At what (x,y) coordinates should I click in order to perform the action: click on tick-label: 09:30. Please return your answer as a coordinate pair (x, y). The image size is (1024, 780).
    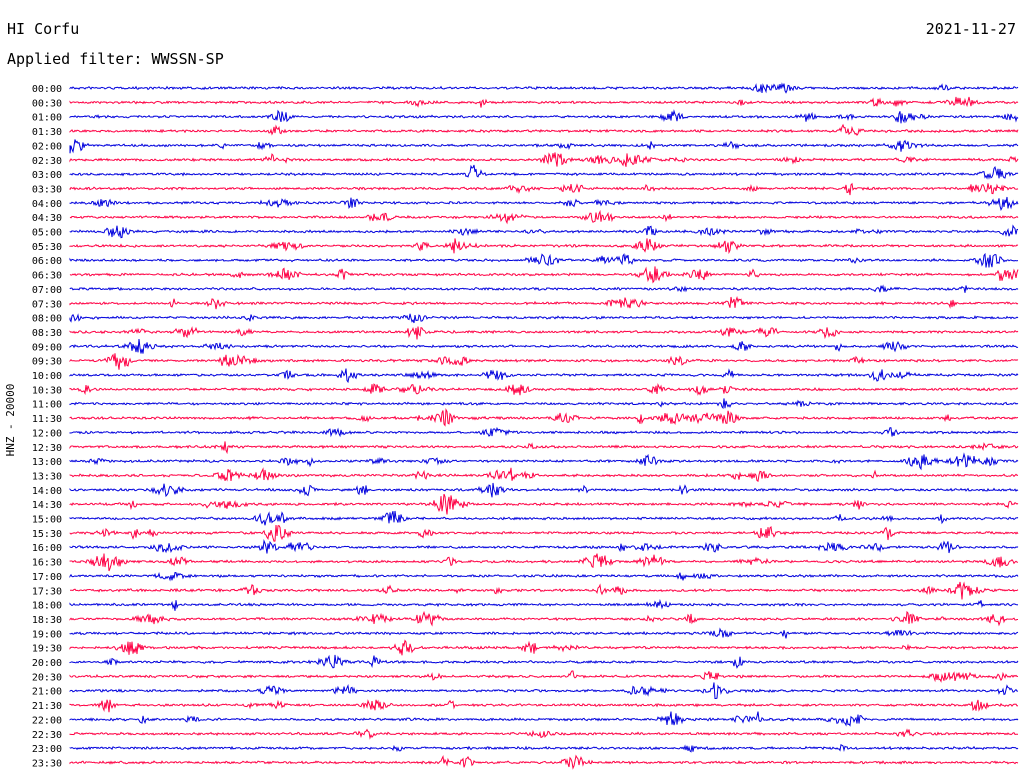
    Looking at the image, I should click on (47, 362).